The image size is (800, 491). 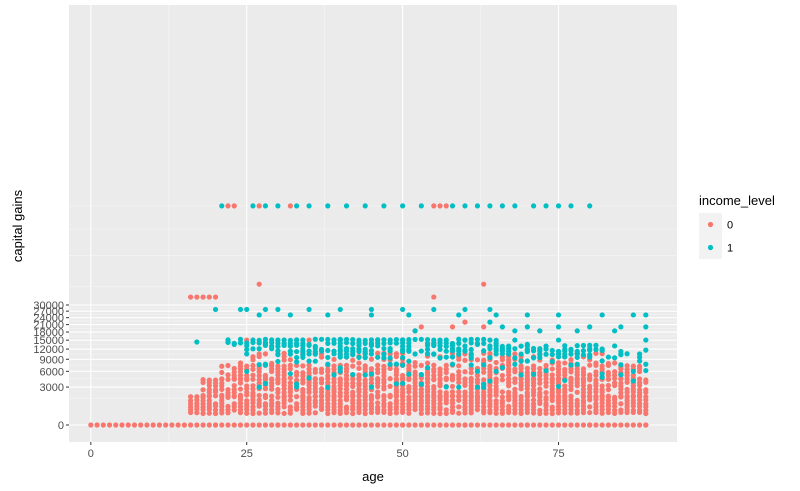 What do you see at coordinates (48, 350) in the screenshot?
I see `y-tick-label: 12000` at bounding box center [48, 350].